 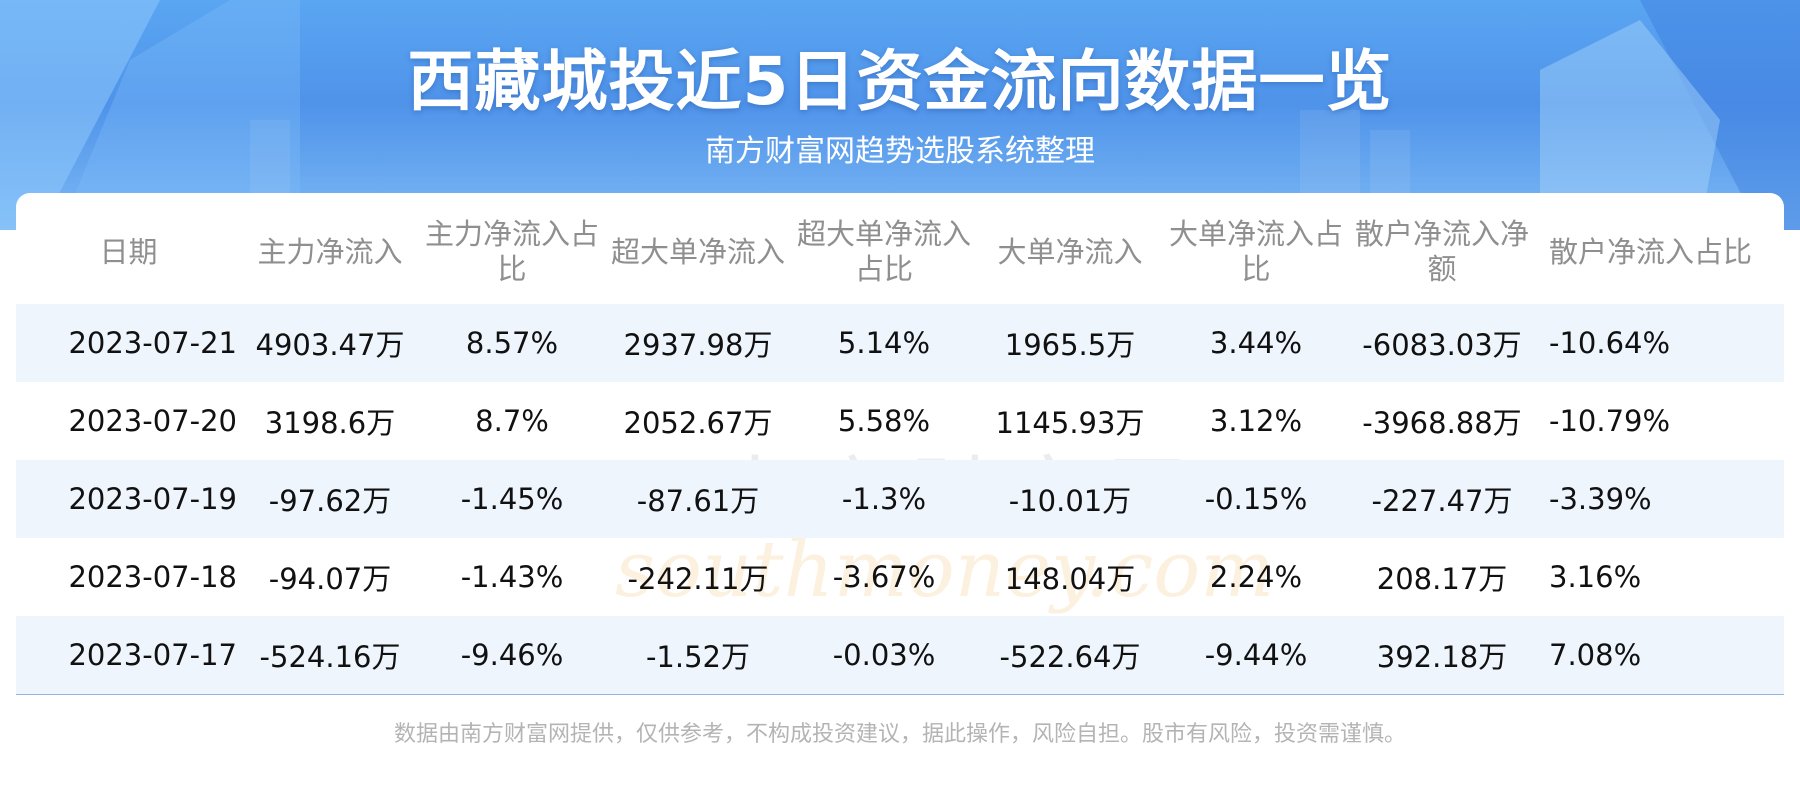 What do you see at coordinates (128, 251) in the screenshot?
I see `column-header-date: 日期` at bounding box center [128, 251].